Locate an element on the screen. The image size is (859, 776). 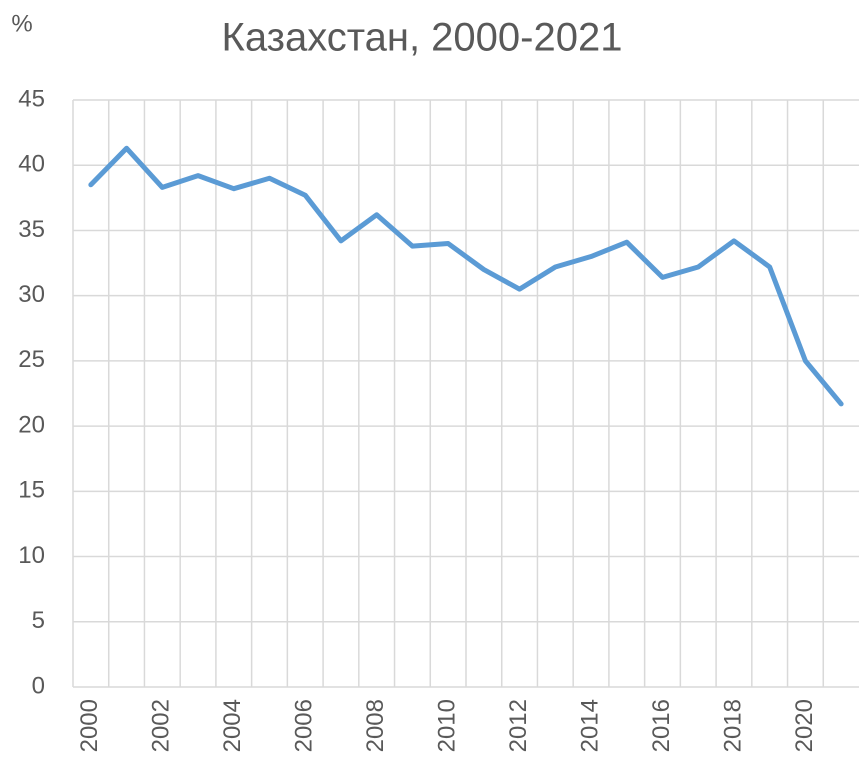
y-tick-label: 5 is located at coordinates (38, 620).